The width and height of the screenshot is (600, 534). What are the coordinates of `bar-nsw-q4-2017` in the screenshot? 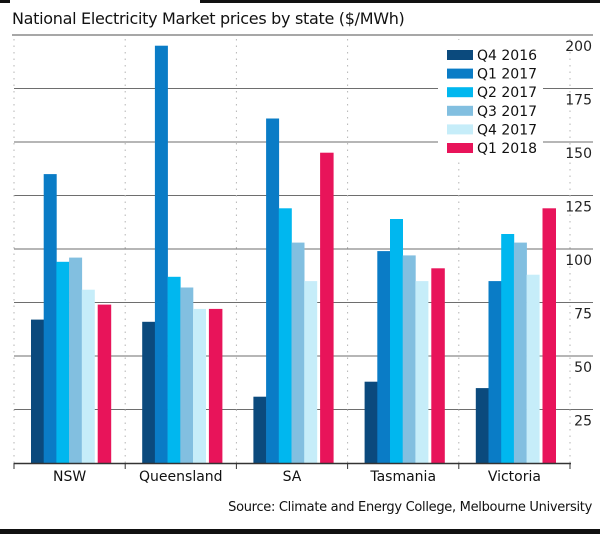 It's located at (88, 376).